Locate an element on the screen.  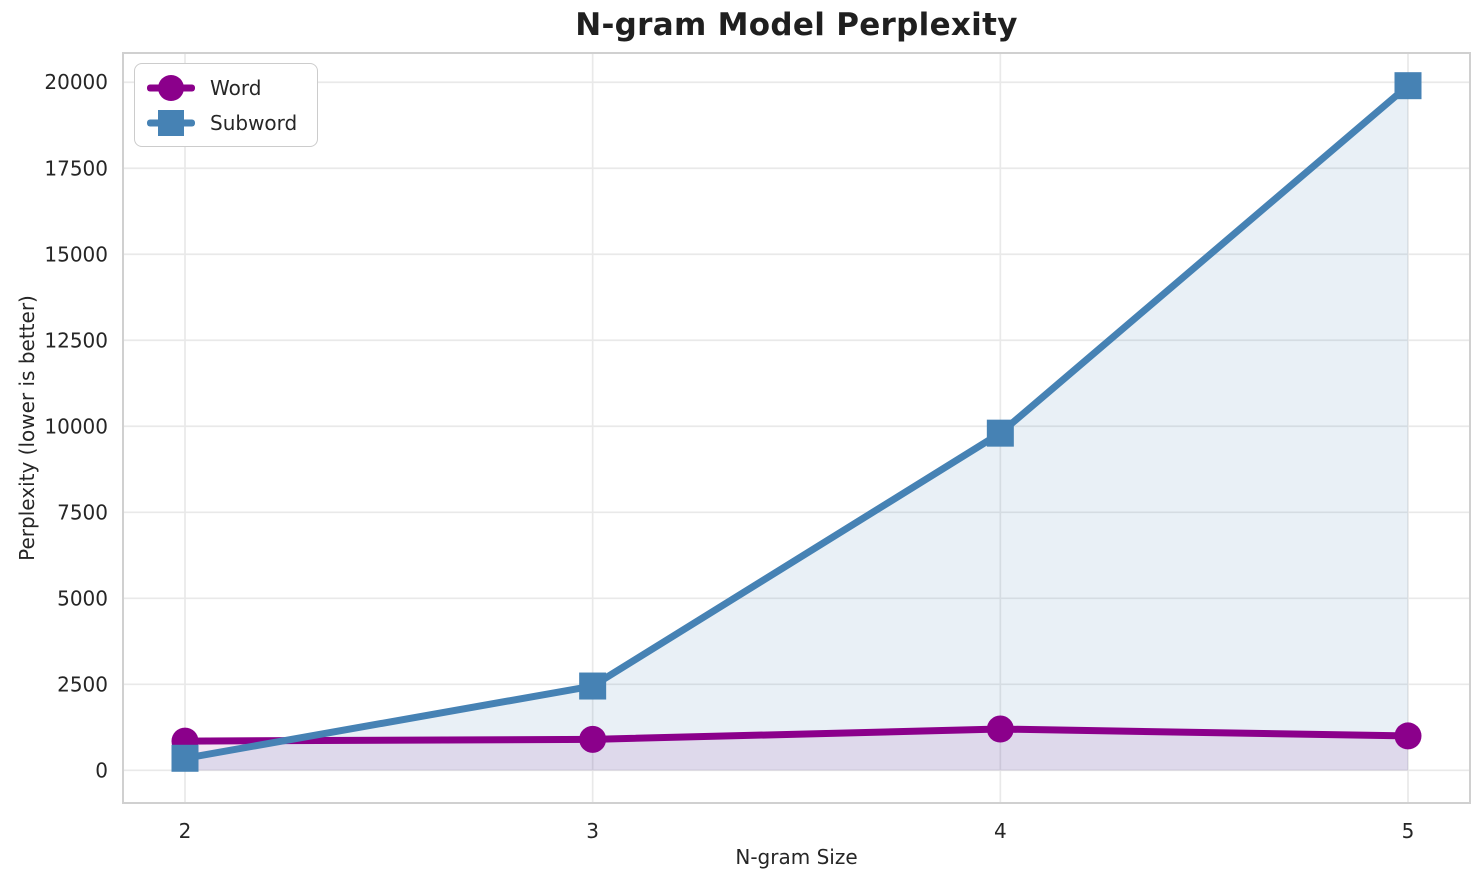
y-tick-label: 17500 is located at coordinates (76, 168).